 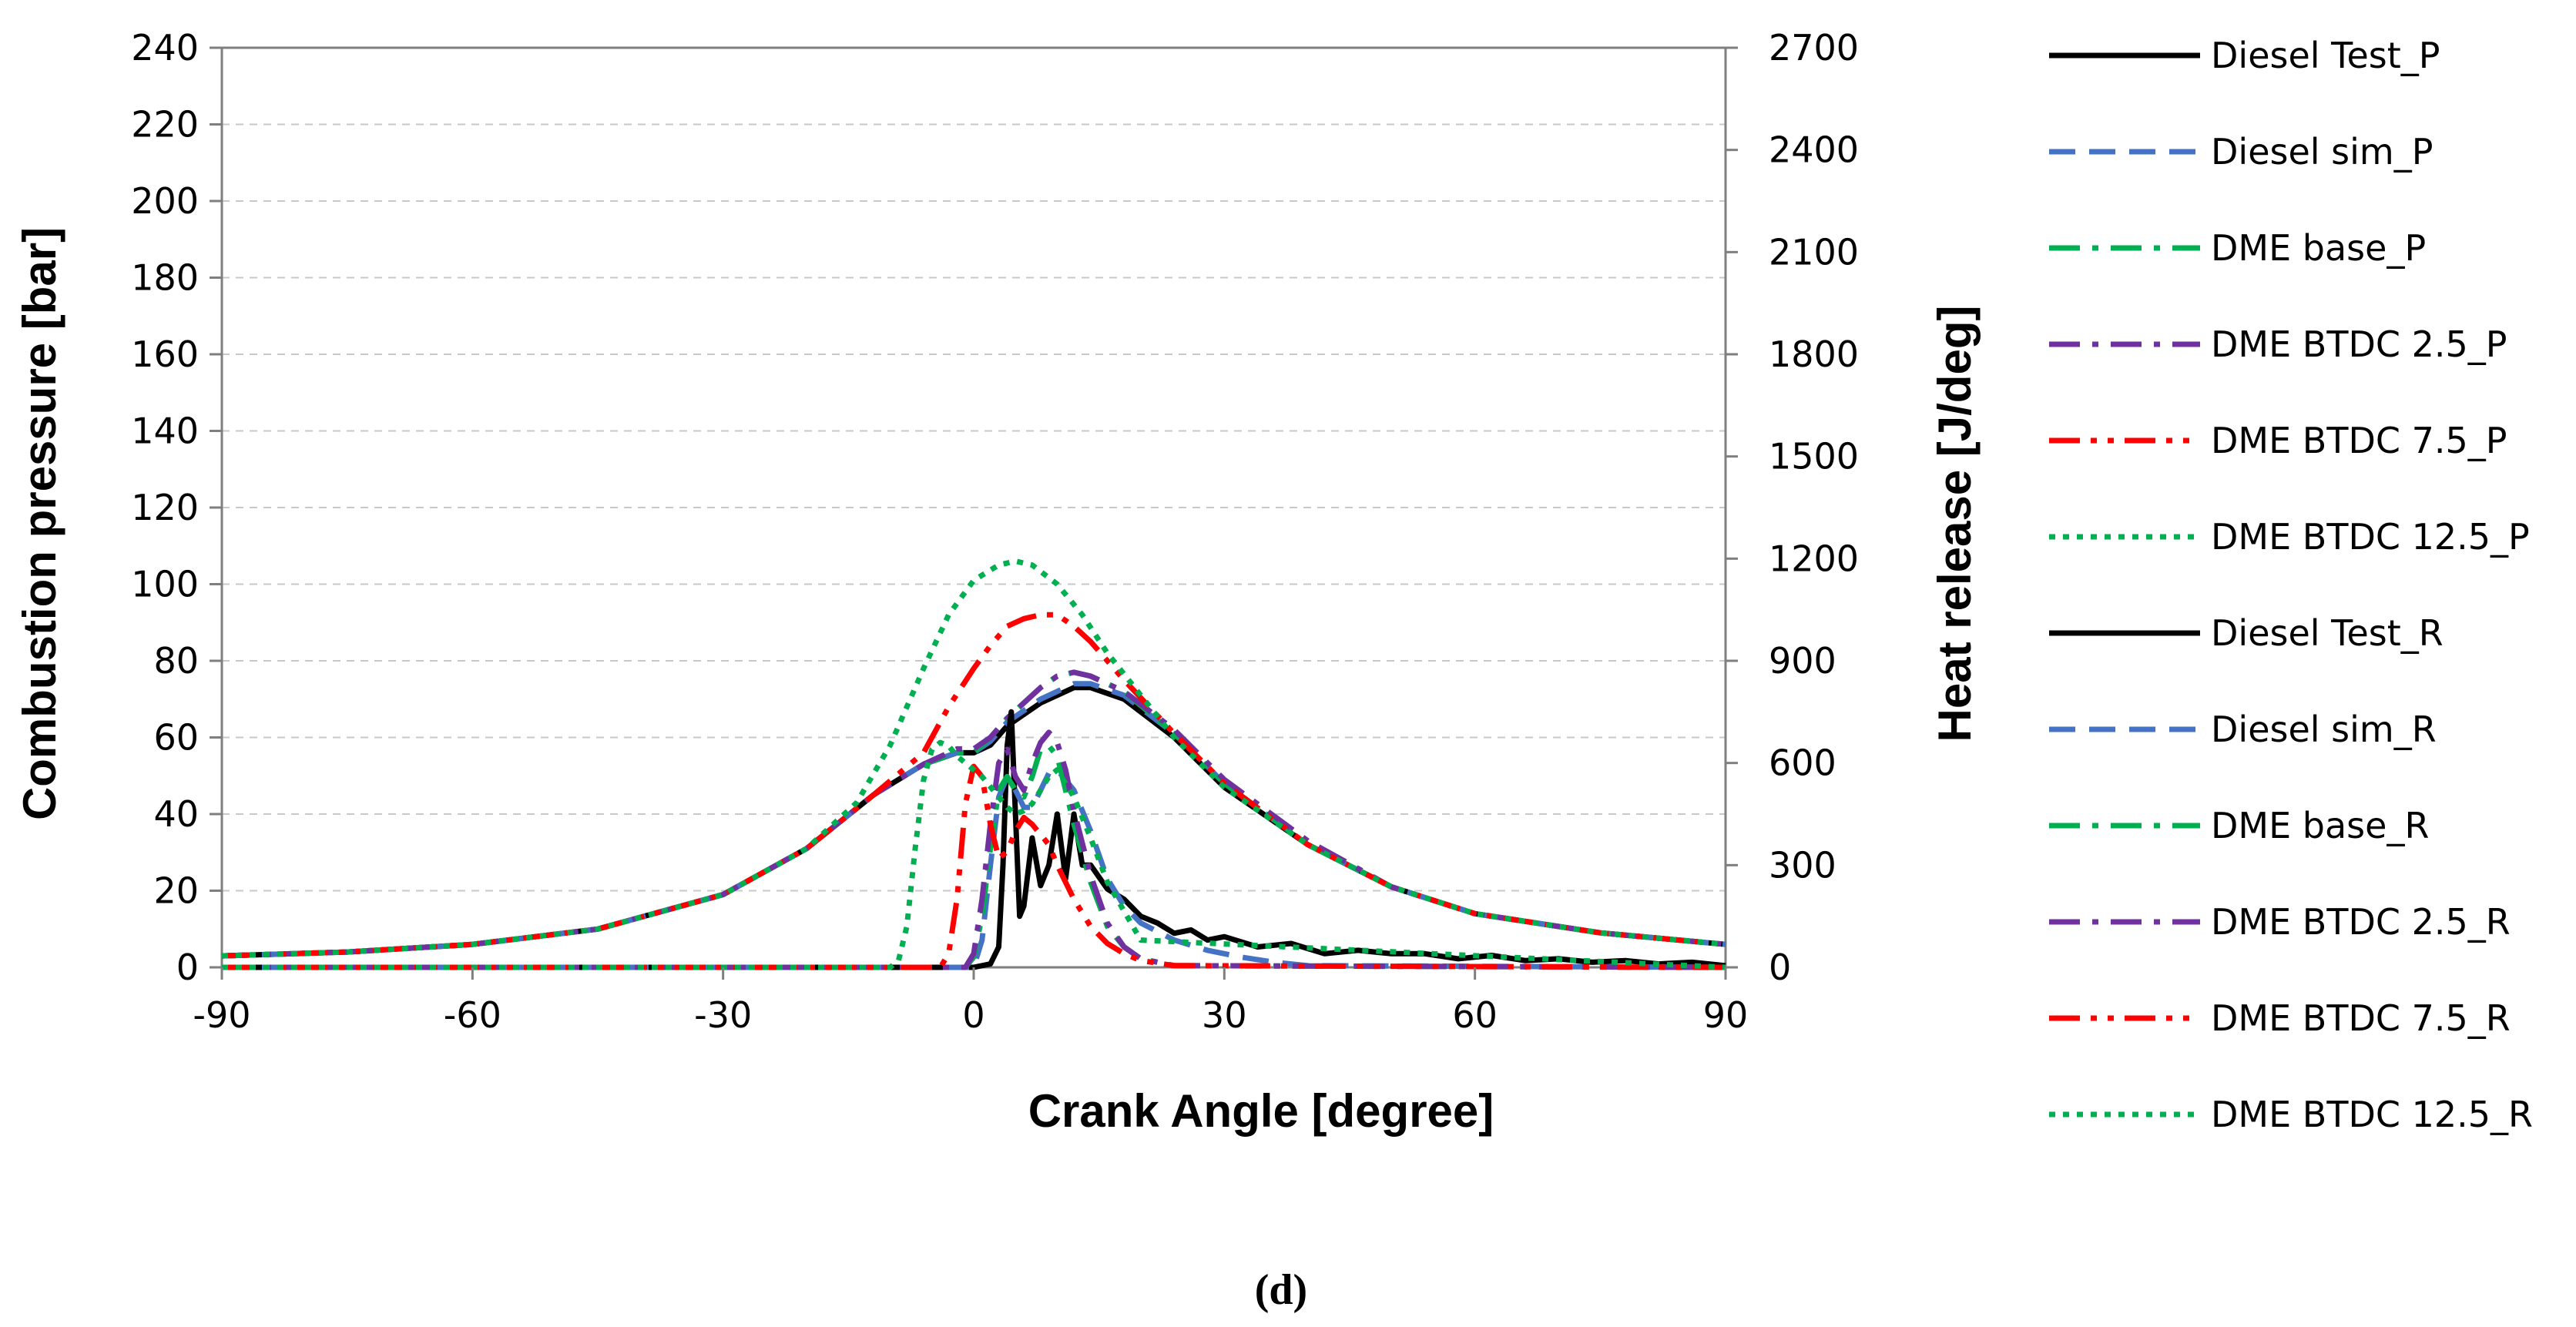 I want to click on y2-axis-title: Heat release [J/deg], so click(x=1955, y=524).